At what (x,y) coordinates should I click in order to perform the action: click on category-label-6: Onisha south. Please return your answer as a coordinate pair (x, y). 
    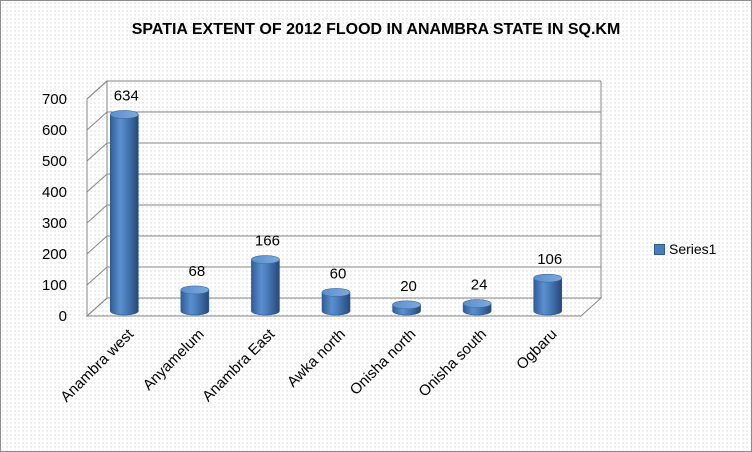
    Looking at the image, I should click on (452, 363).